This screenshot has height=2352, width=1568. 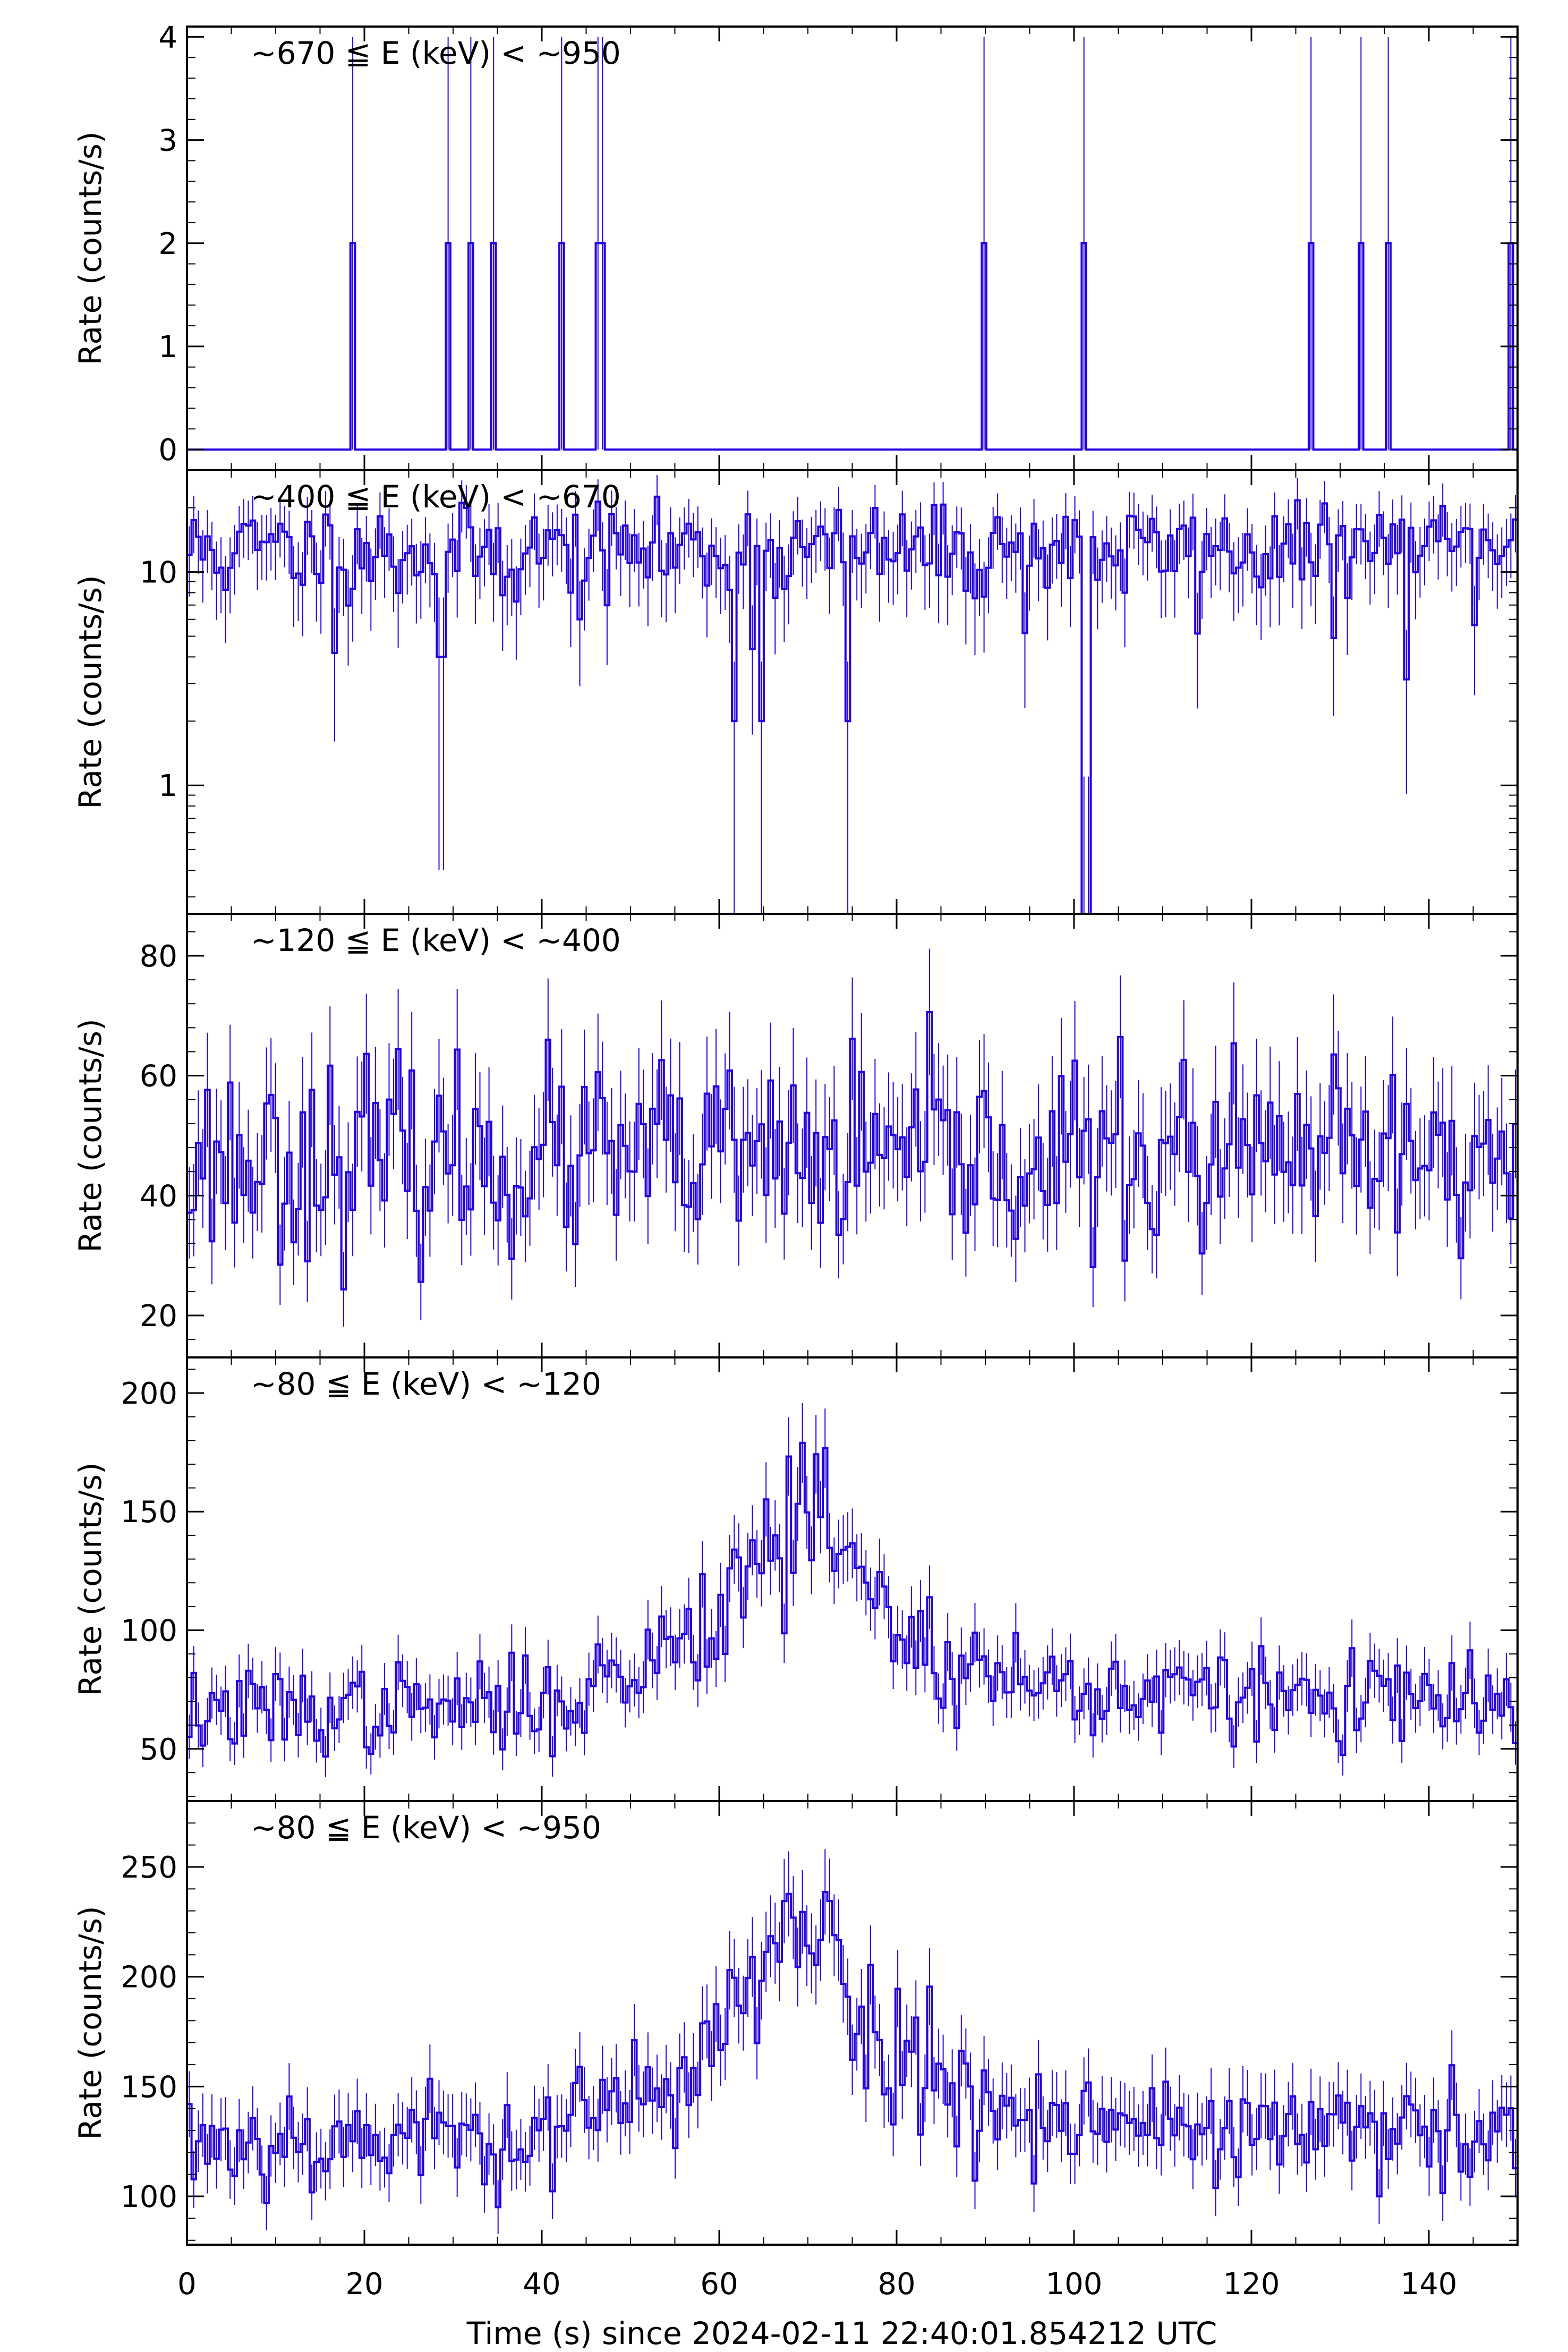 I want to click on y-tick-label: 0, so click(x=167, y=451).